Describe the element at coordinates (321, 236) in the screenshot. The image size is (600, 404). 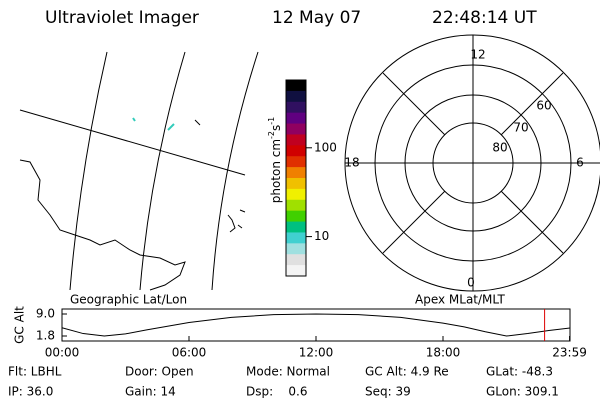
I see `colorbar-tick-label: 10` at that location.